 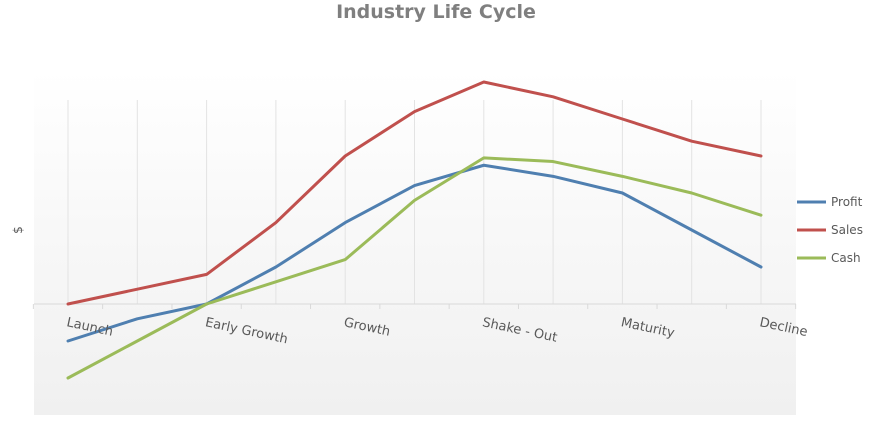 What do you see at coordinates (414, 306) in the screenshot?
I see `x-axis-ticks` at bounding box center [414, 306].